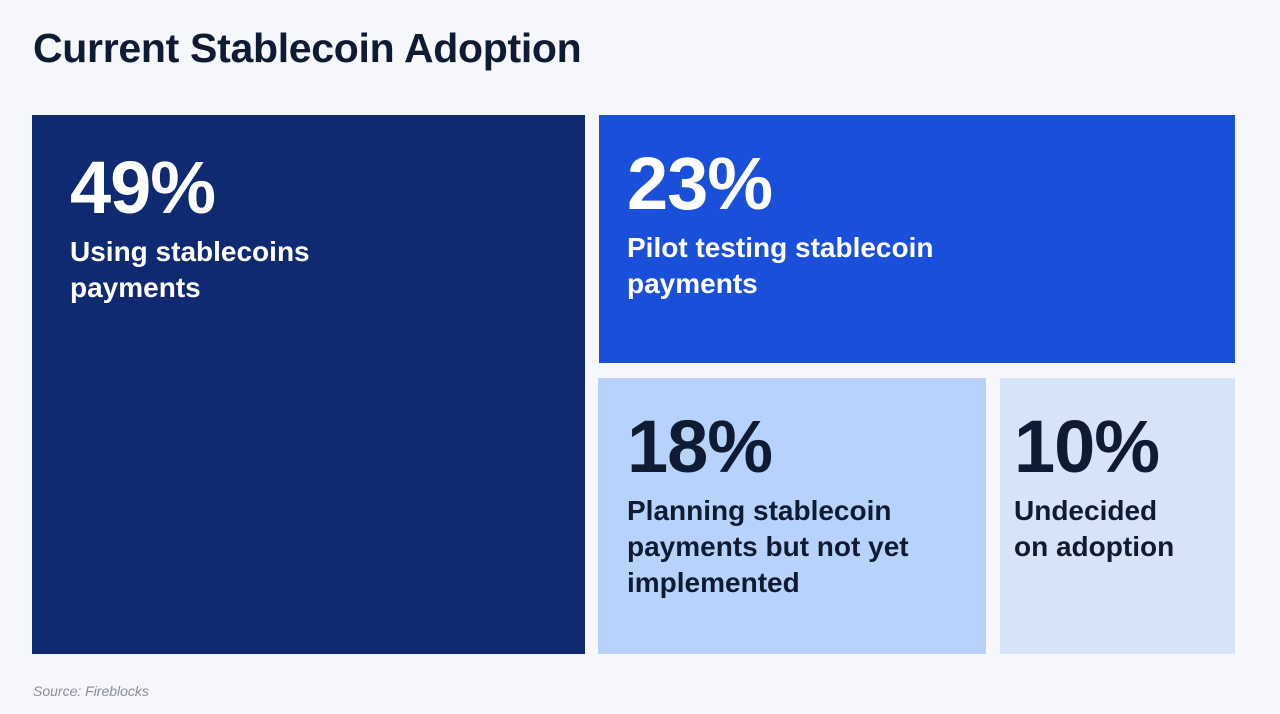 Image resolution: width=1280 pixels, height=714 pixels. Describe the element at coordinates (780, 247) in the screenshot. I see `tile-label-line: Pilot testing stablecoin` at that location.